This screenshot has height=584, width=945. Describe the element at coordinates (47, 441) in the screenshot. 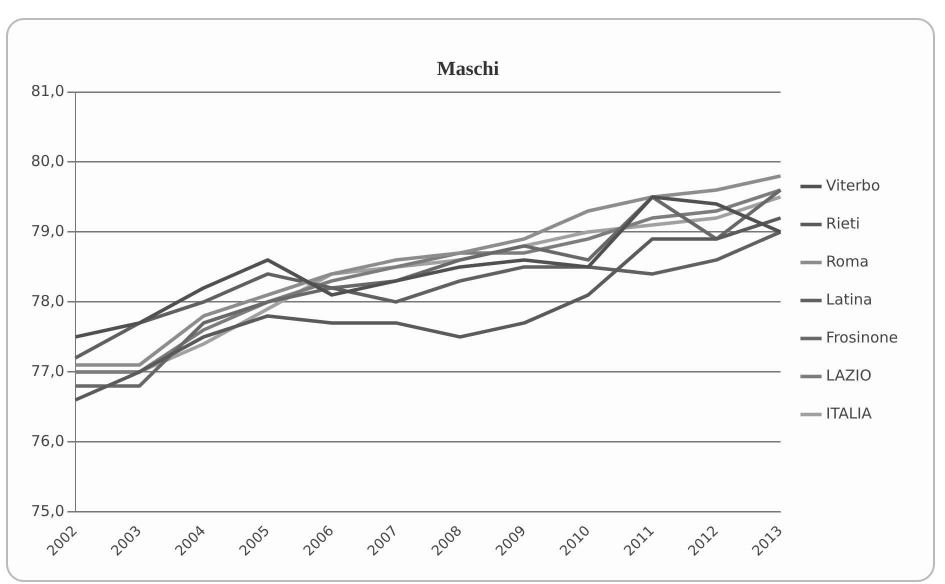

I see `y-tick-label: 76,0` at that location.